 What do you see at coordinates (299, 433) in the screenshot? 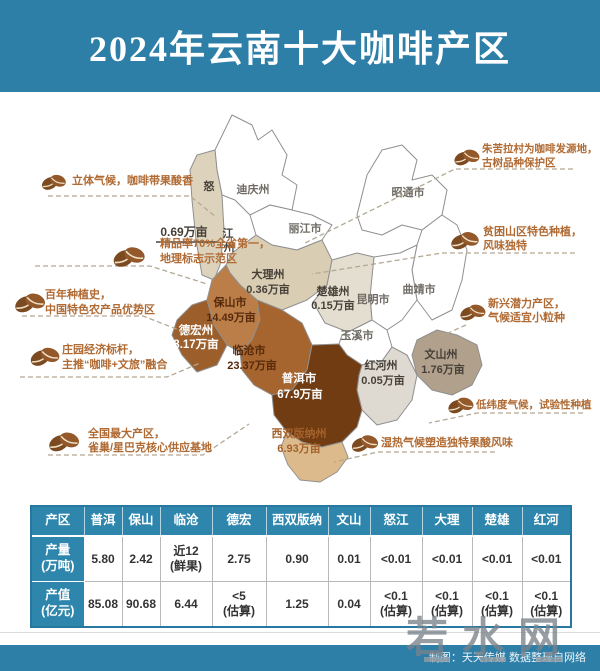
I see `label-xishuangbanna: 西双版纳州` at bounding box center [299, 433].